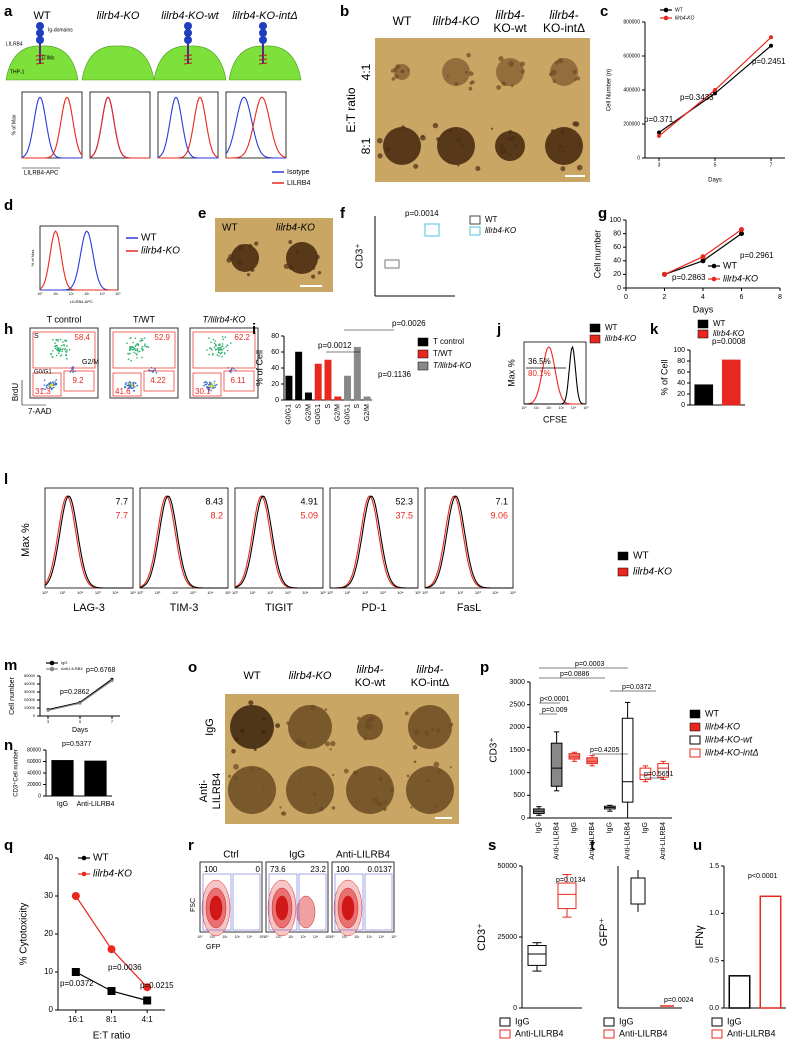 The height and width of the screenshot is (1050, 794). Describe the element at coordinates (659, 132) in the screenshot. I see `data-point` at that location.